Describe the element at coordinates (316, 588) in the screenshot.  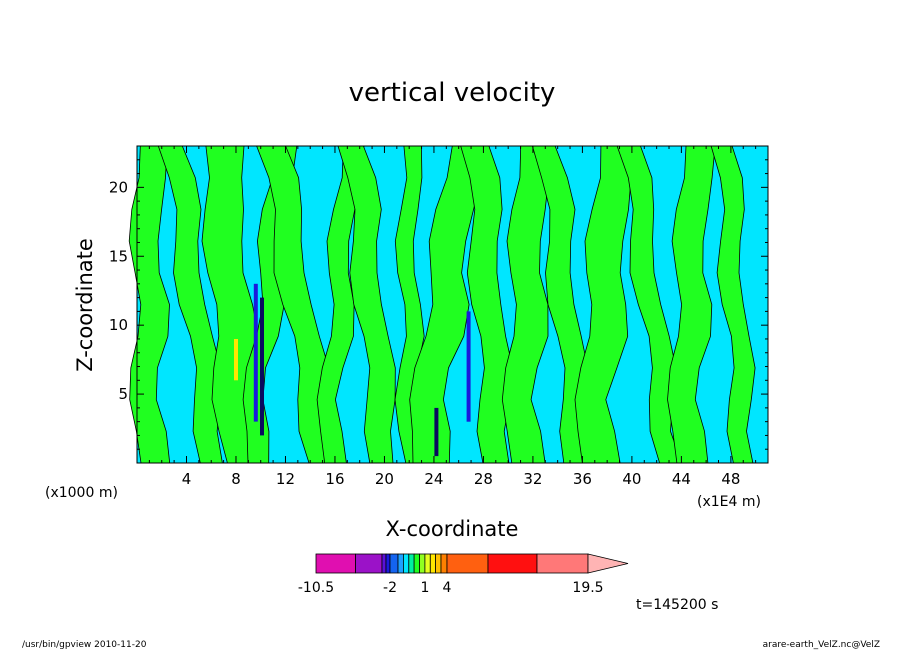
I see `colorbar-label-0: -10.5` at that location.